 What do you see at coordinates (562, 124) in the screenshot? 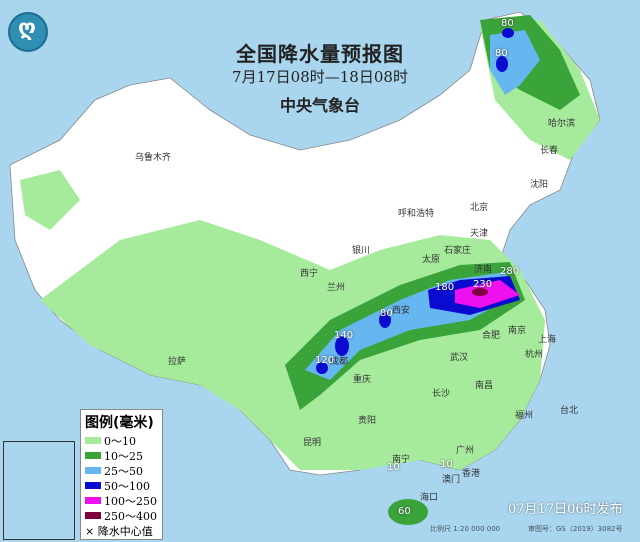
I see `city-label: 哈尔滨` at bounding box center [562, 124].